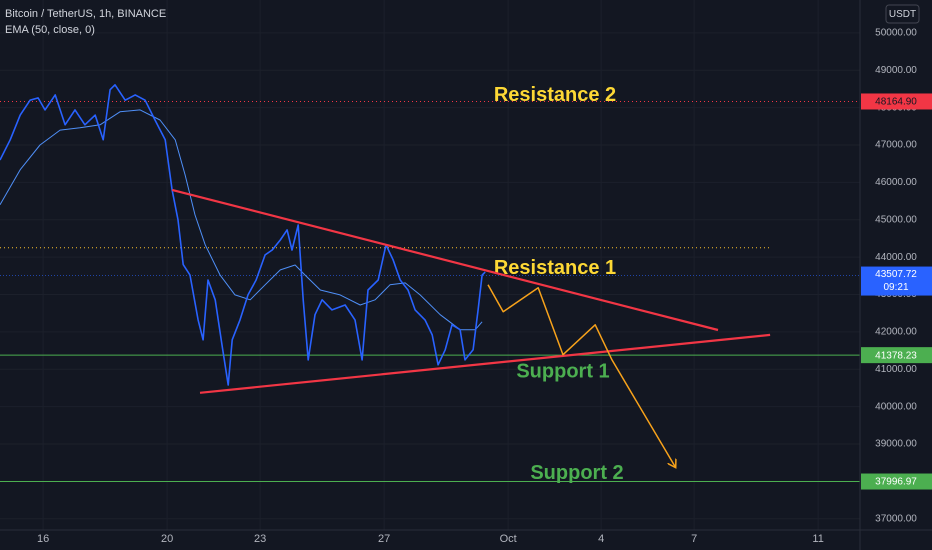  What do you see at coordinates (260, 539) in the screenshot?
I see `x-tick-label: 23` at bounding box center [260, 539].